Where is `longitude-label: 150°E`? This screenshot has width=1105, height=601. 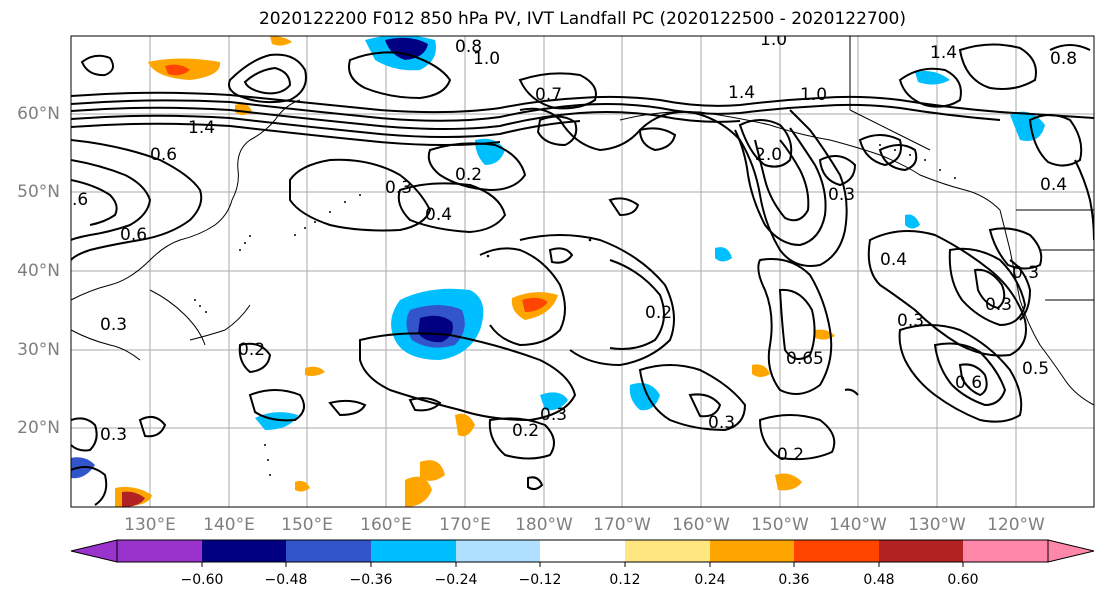 longitude-label: 150°E is located at coordinates (307, 525).